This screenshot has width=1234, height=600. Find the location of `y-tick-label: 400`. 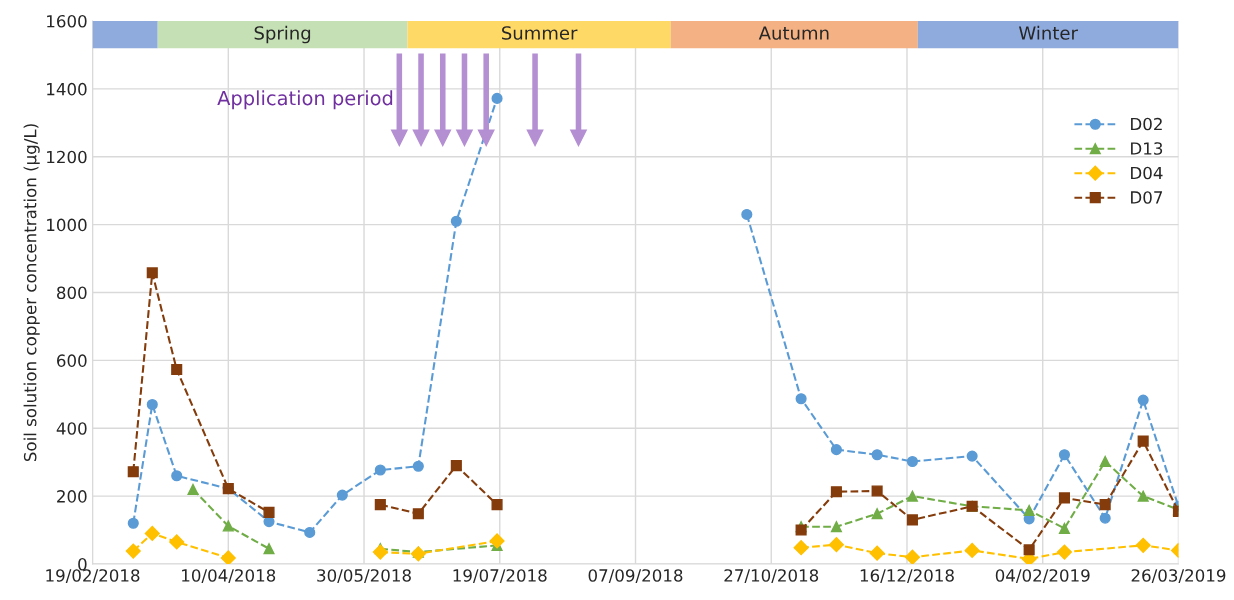

y-tick-label: 400 is located at coordinates (71, 428).